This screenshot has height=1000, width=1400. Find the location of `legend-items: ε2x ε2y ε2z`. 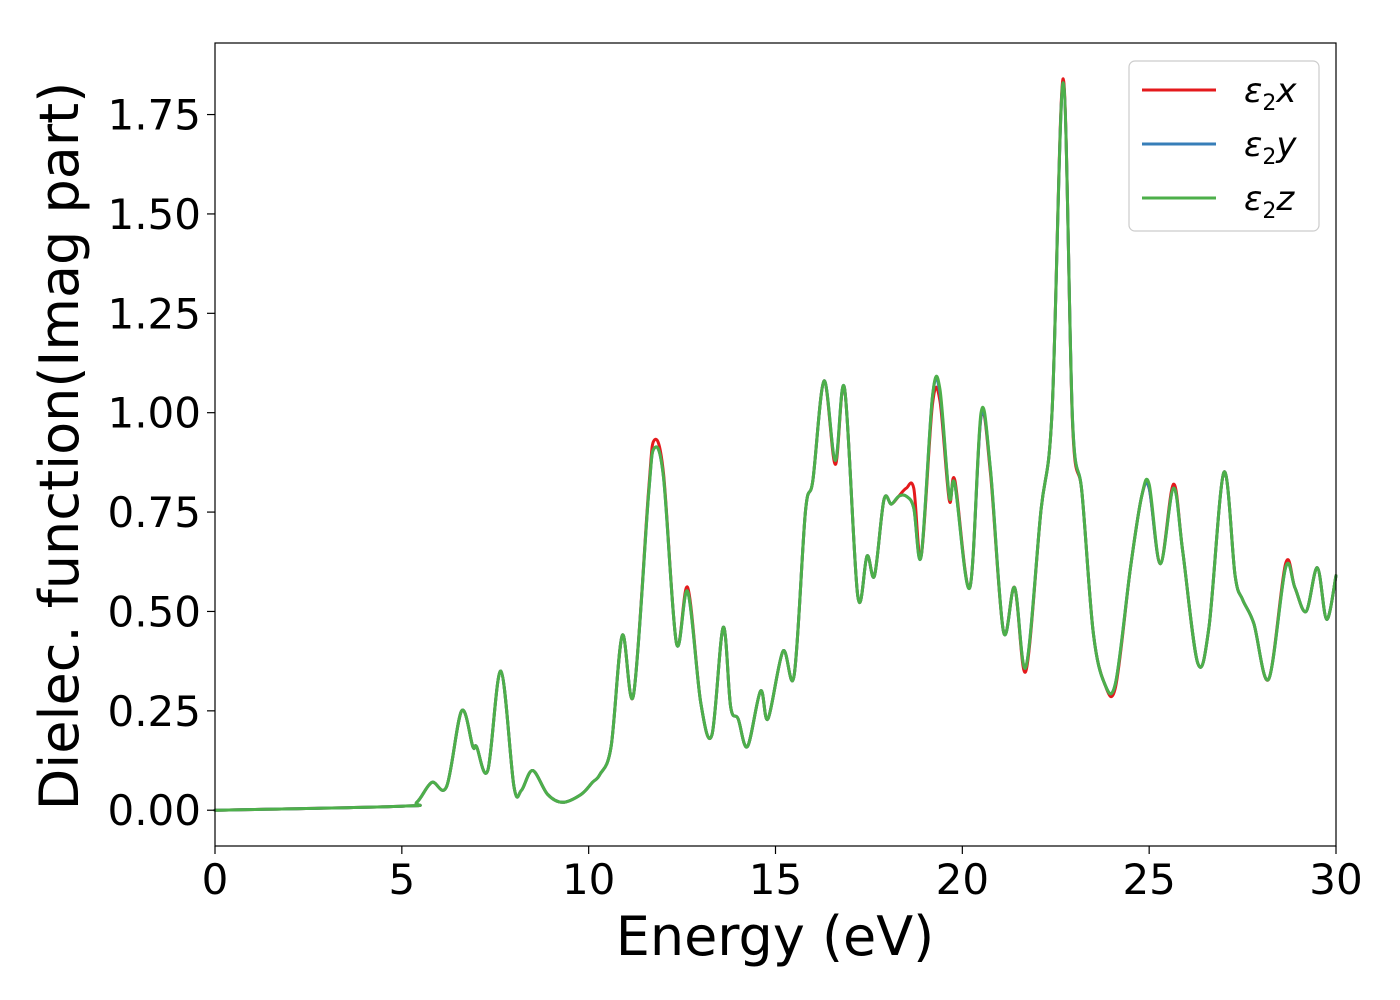

legend-items: ε2x ε2y ε2z is located at coordinates (1219, 147).